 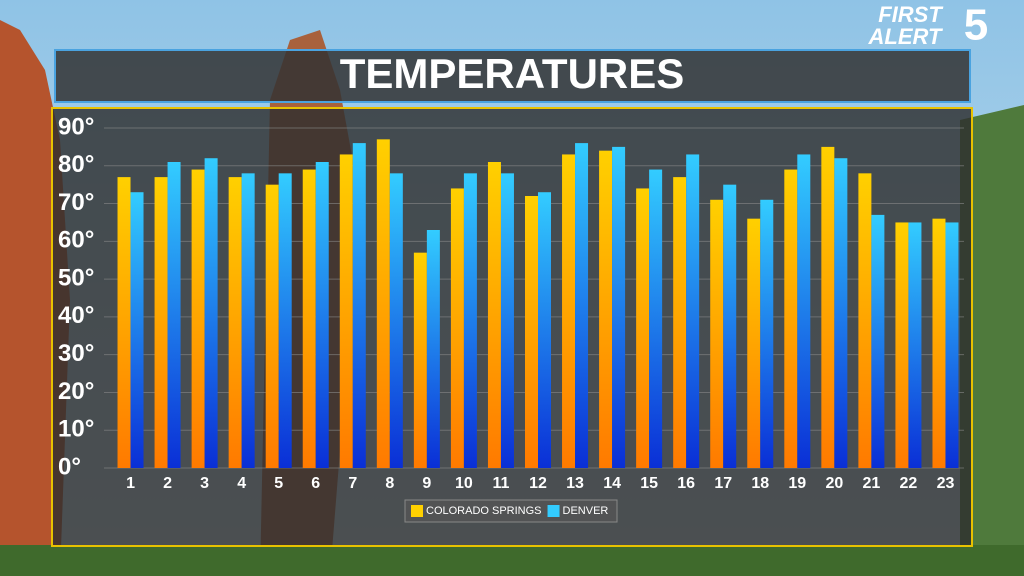 I want to click on x-tick-label: 2, so click(x=167, y=483).